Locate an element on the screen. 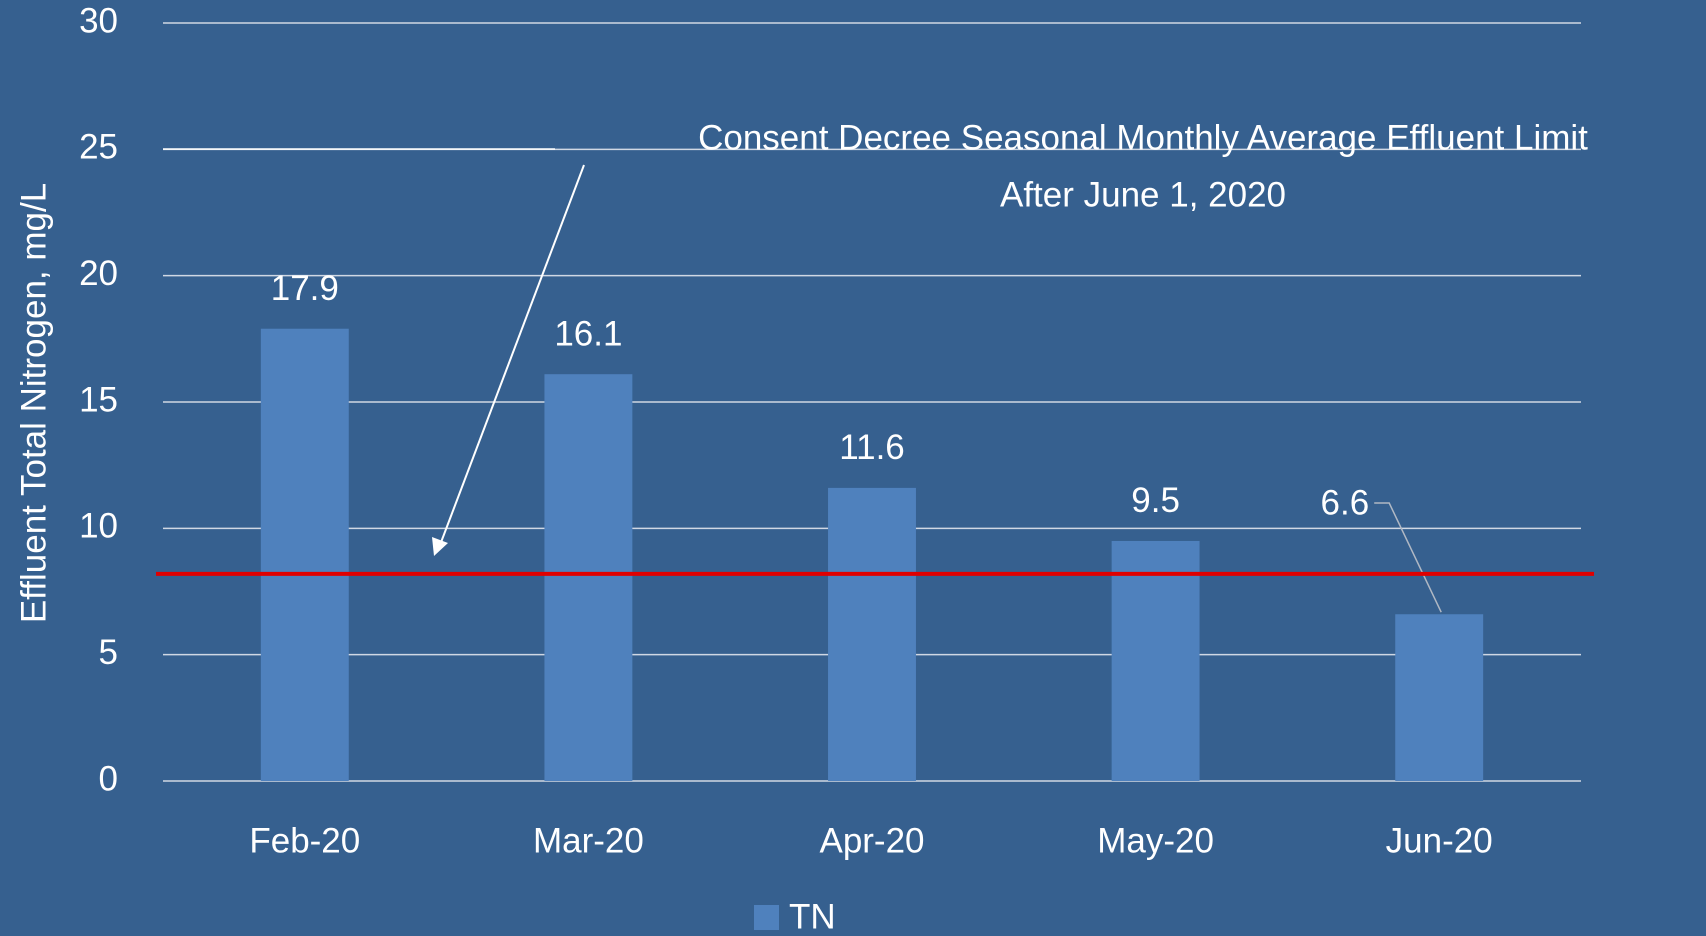 The width and height of the screenshot is (1706, 936). data-label: 9.5 is located at coordinates (1155, 500).